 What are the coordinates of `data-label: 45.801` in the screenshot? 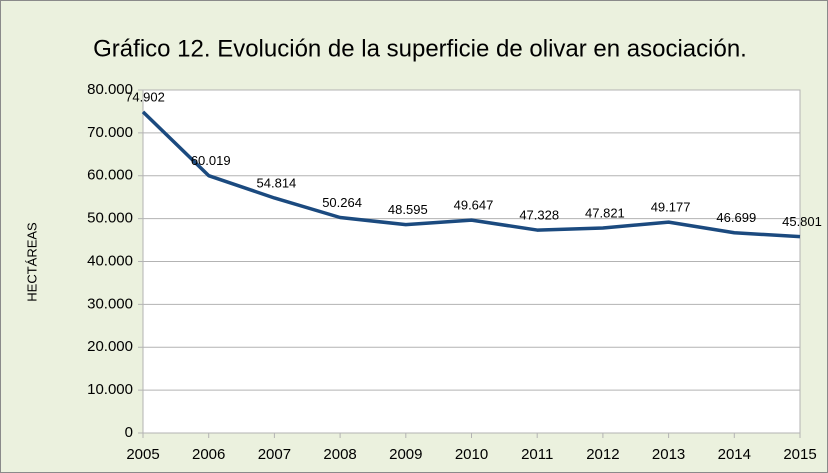 It's located at (802, 221).